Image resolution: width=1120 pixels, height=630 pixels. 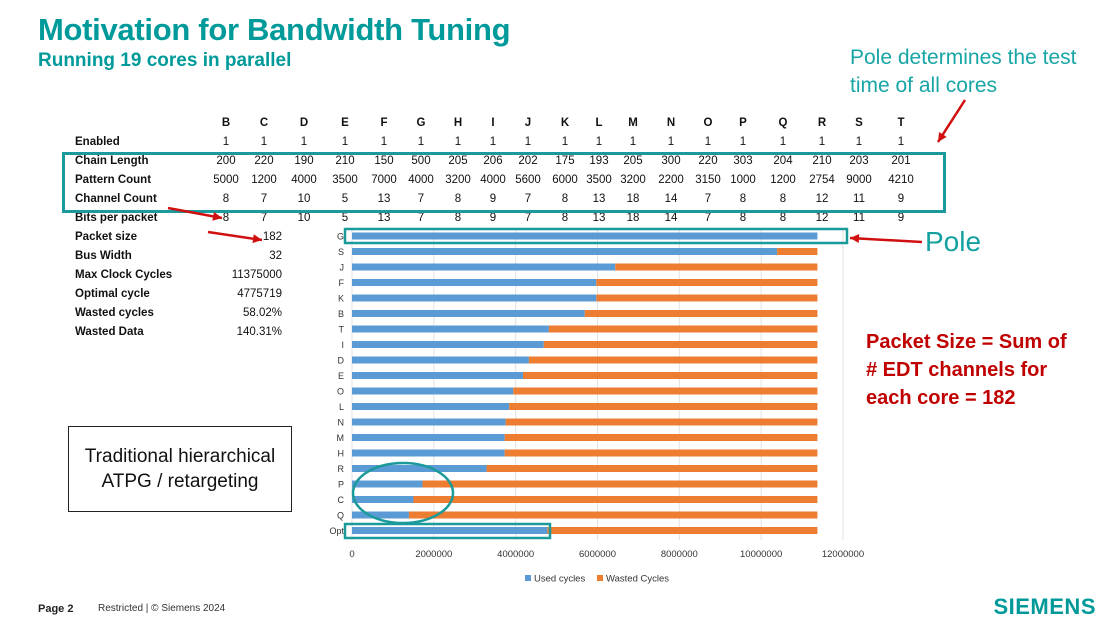 I want to click on x-tick-label: 2000000, so click(x=433, y=554).